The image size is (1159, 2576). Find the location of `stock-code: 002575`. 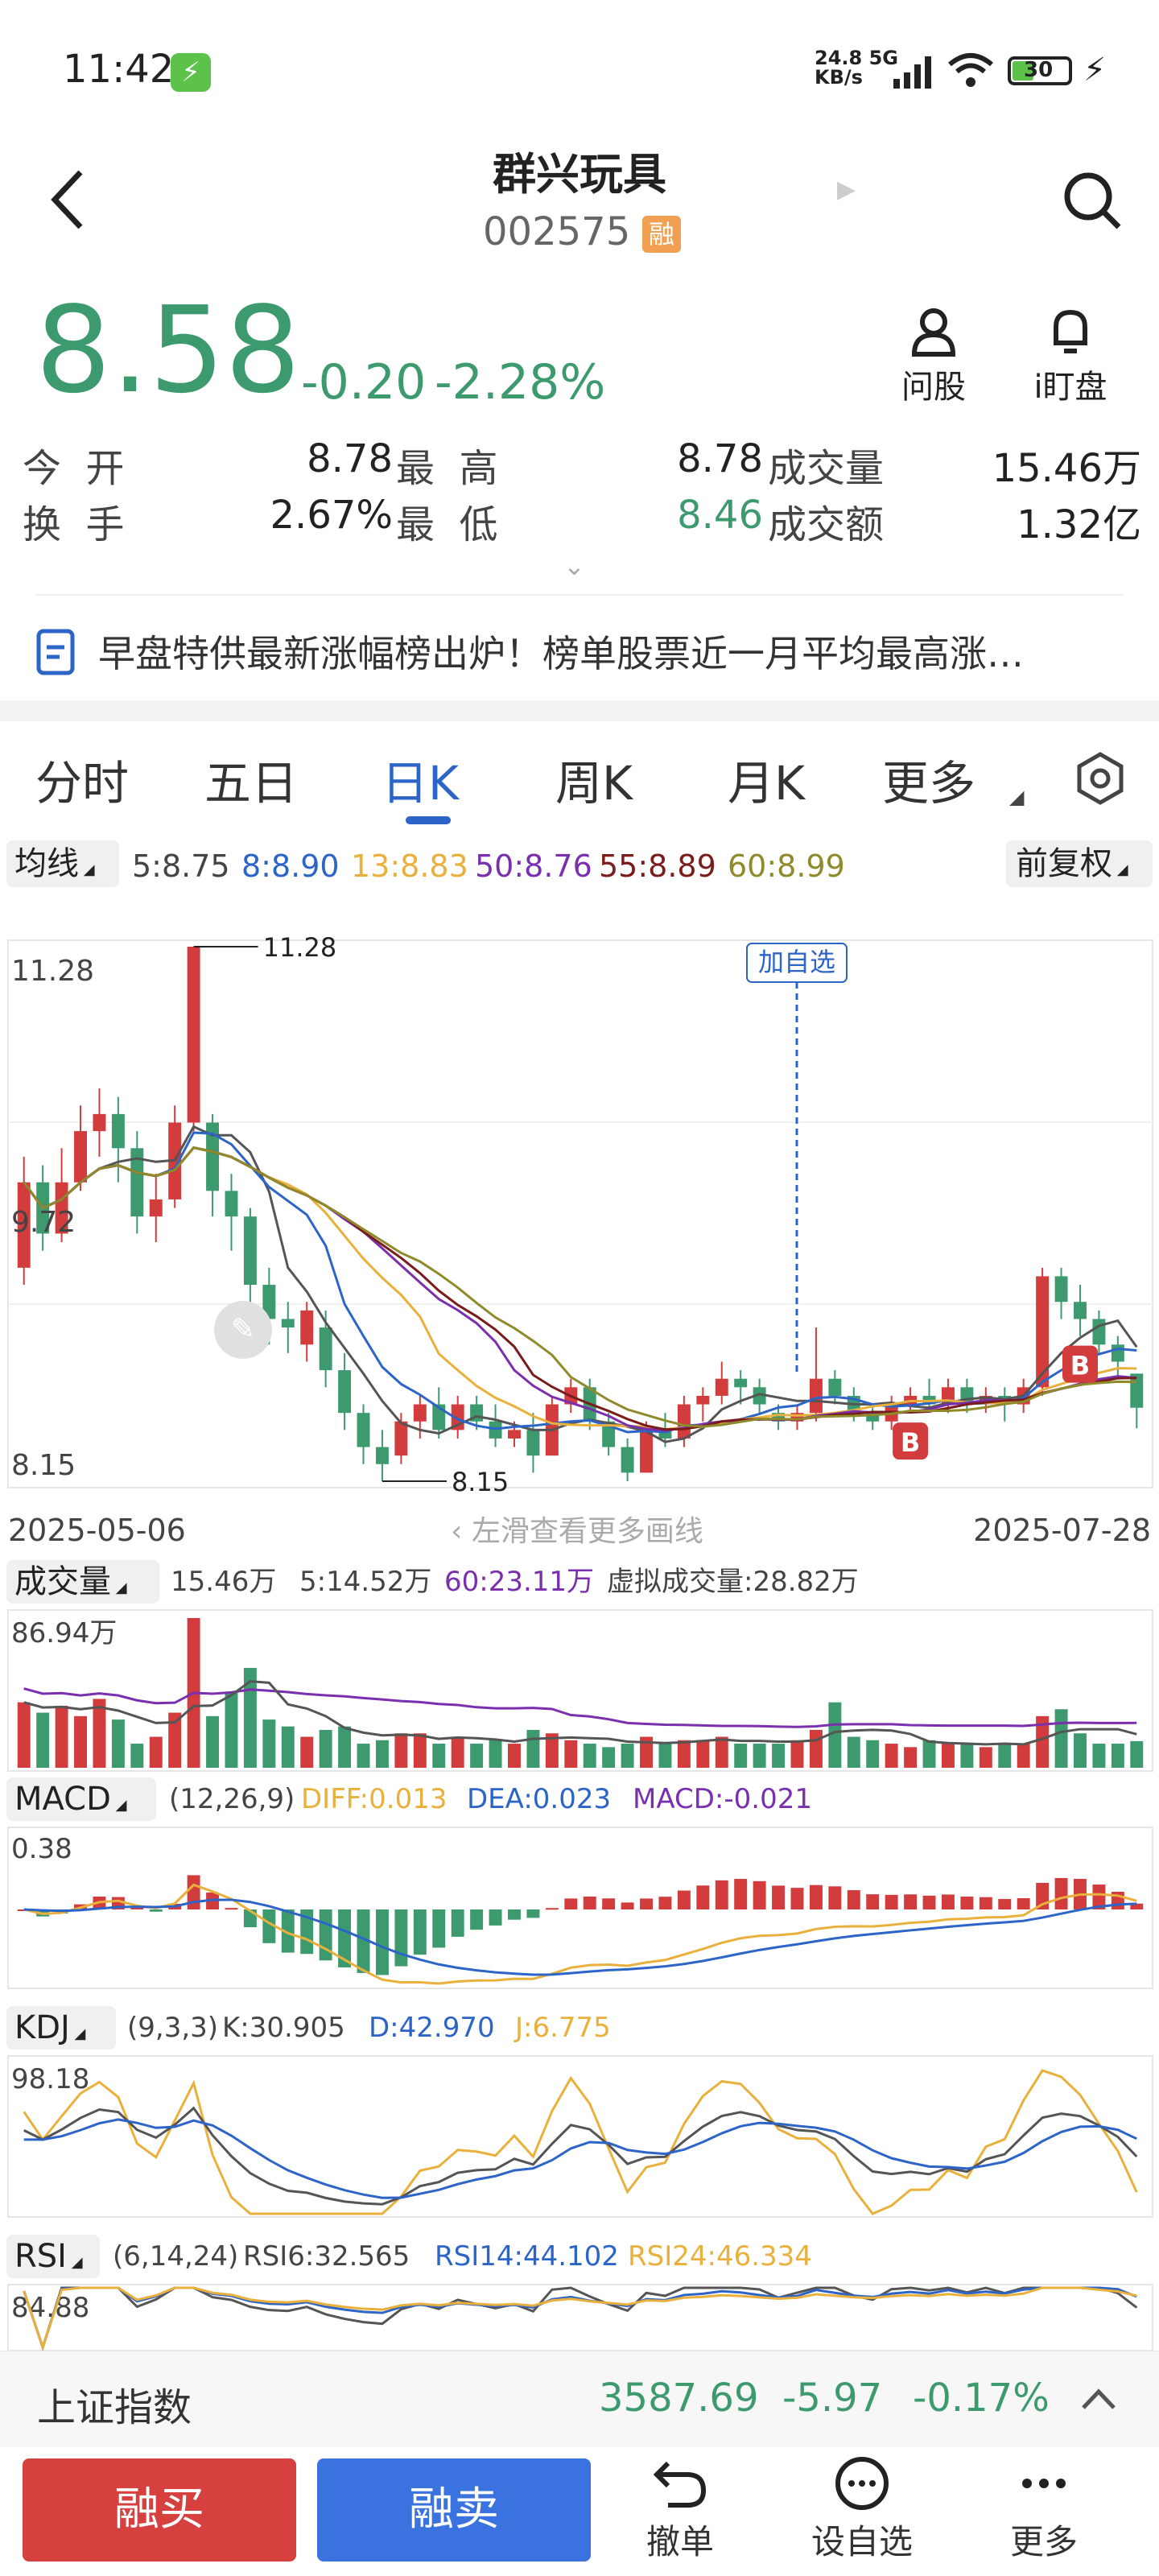

stock-code: 002575 is located at coordinates (557, 231).